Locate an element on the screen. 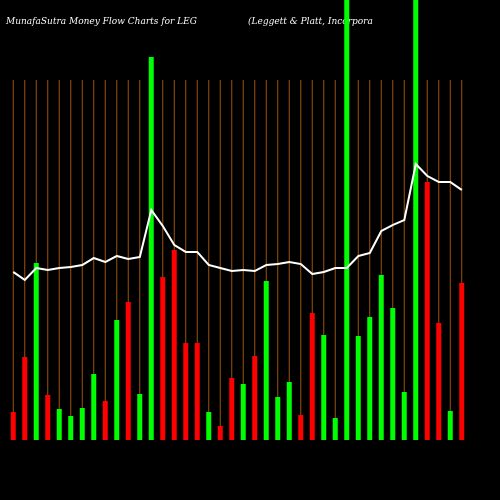  chart-subtitle: (Leggett & Platt, Incorpora is located at coordinates (310, 21).